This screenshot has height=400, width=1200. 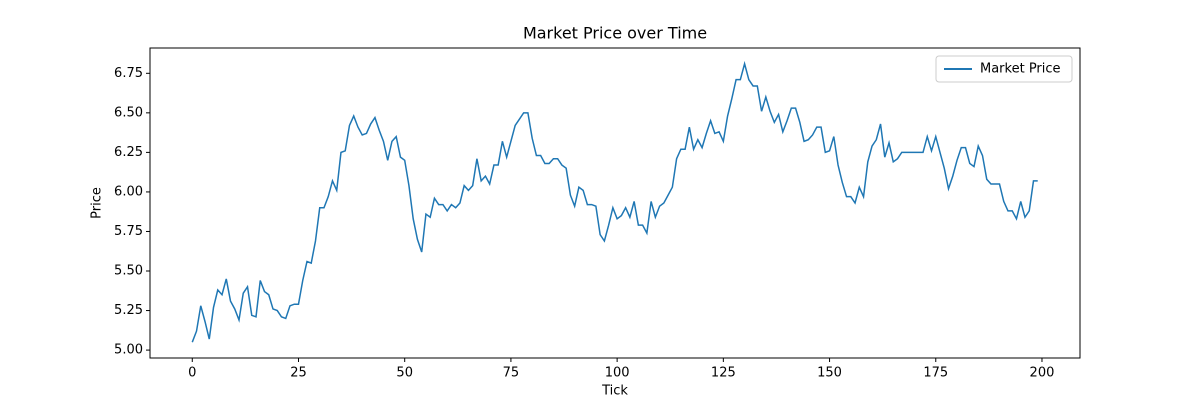 I want to click on legend-label: Market Price, so click(x=1020, y=69).